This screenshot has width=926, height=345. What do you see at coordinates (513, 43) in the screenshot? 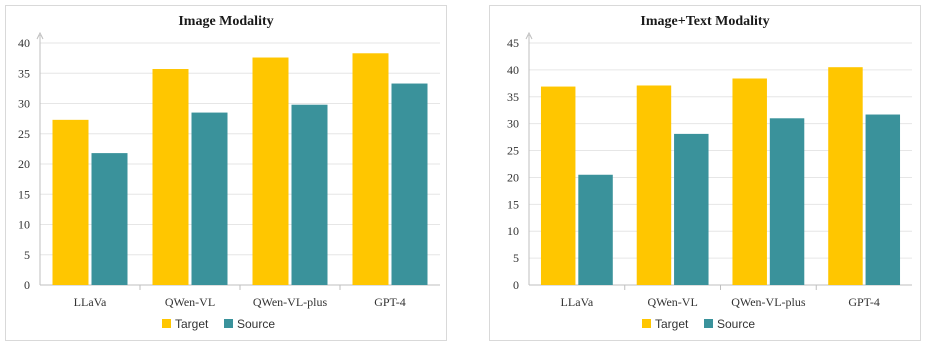
I see `y-tick-label: 45` at bounding box center [513, 43].